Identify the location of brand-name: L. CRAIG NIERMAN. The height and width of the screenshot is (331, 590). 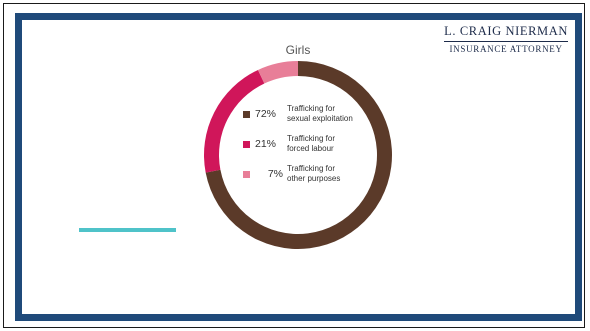
(506, 33).